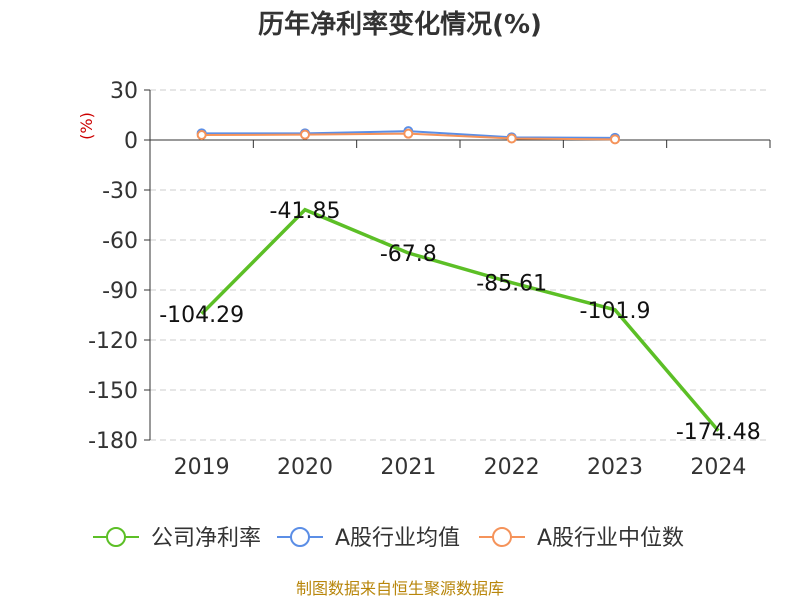 The width and height of the screenshot is (800, 600). What do you see at coordinates (305, 211) in the screenshot?
I see `data-label: -41.85` at bounding box center [305, 211].